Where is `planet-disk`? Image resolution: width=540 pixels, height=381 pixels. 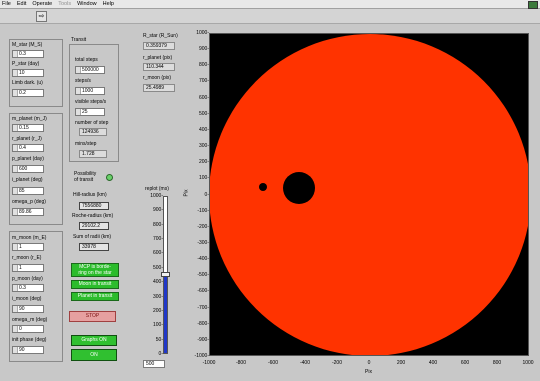
planet-disk is located at coordinates (299, 188).